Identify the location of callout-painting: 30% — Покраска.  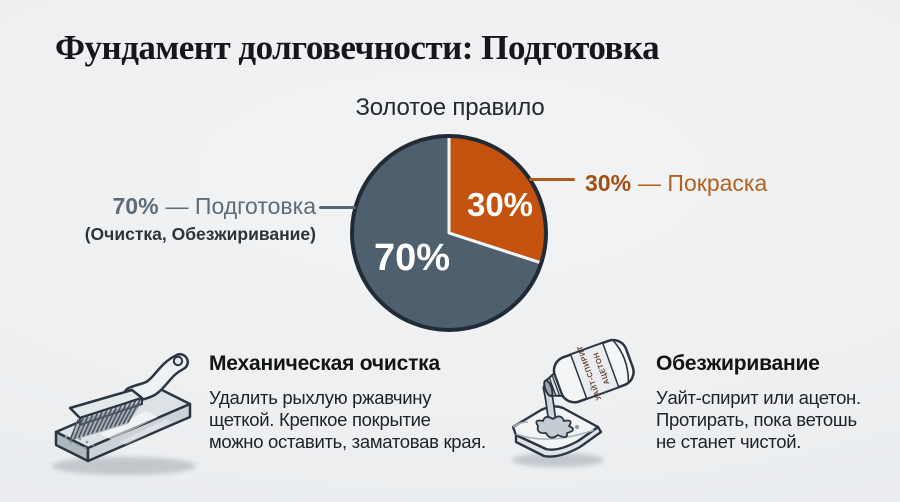
(676, 183).